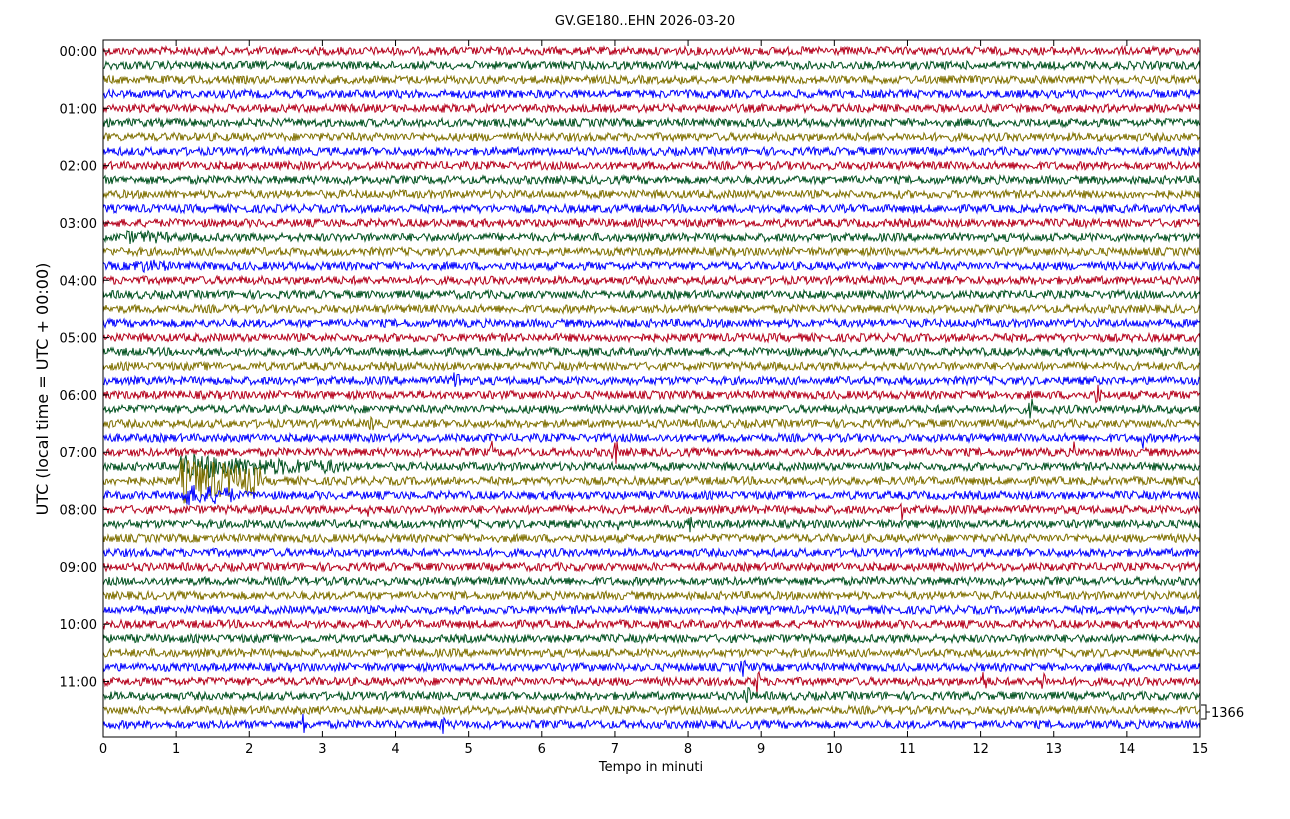  Describe the element at coordinates (78, 339) in the screenshot. I see `y-tick-label-5: 05:00` at that location.